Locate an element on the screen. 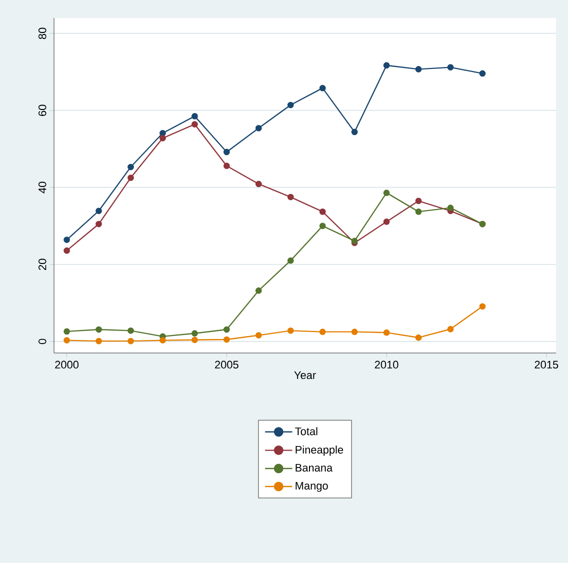 This screenshot has height=563, width=568. legend-label: Pineapple is located at coordinates (320, 451).